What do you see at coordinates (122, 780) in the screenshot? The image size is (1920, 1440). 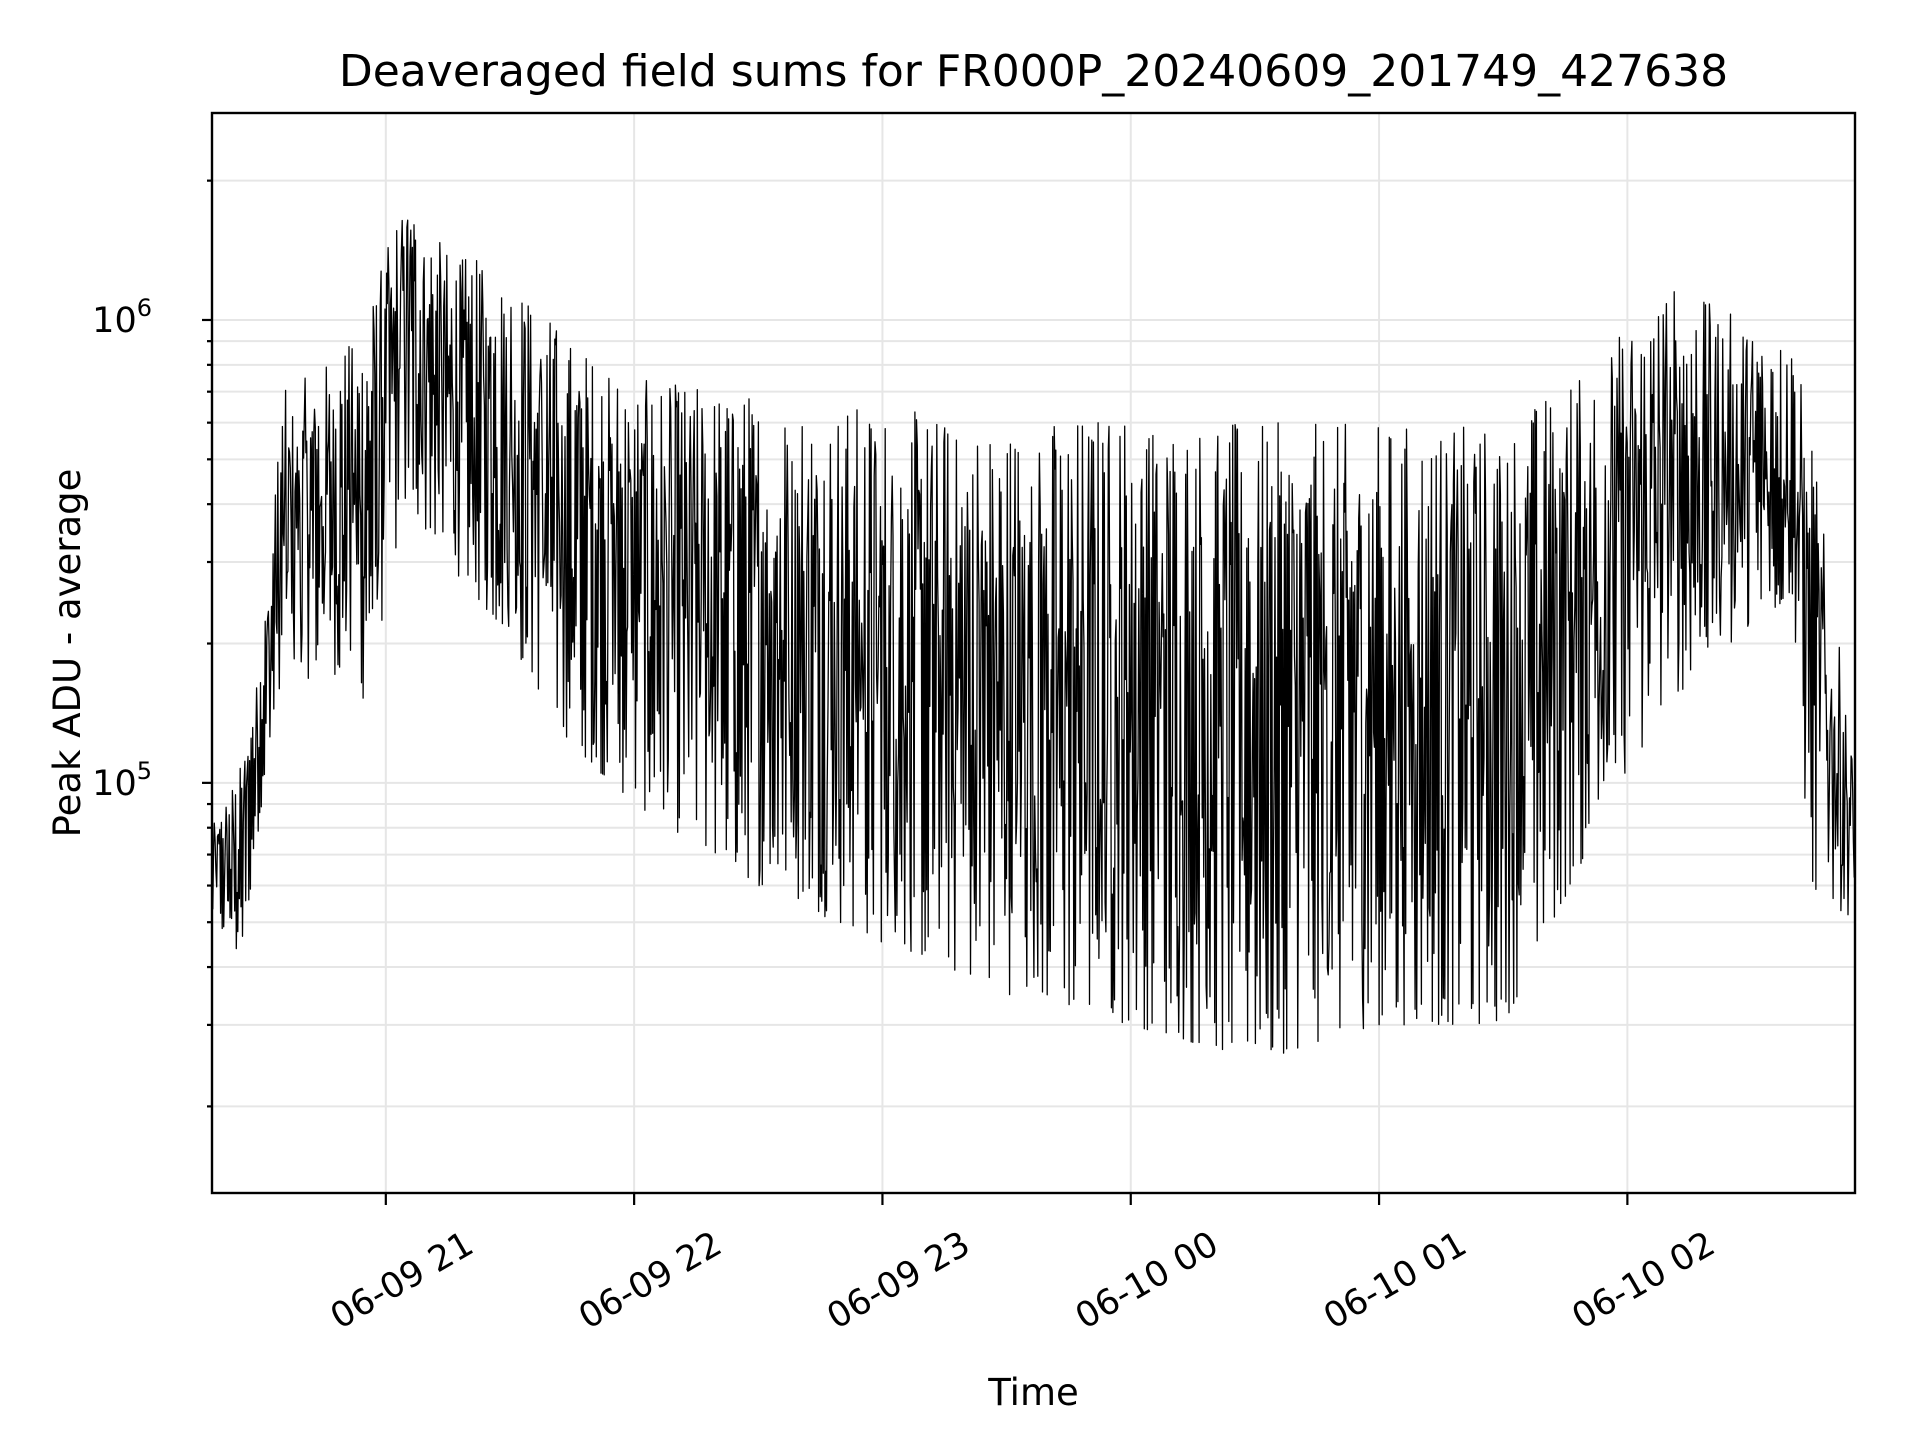 I see `y-tick-label: 10⁵` at bounding box center [122, 780].